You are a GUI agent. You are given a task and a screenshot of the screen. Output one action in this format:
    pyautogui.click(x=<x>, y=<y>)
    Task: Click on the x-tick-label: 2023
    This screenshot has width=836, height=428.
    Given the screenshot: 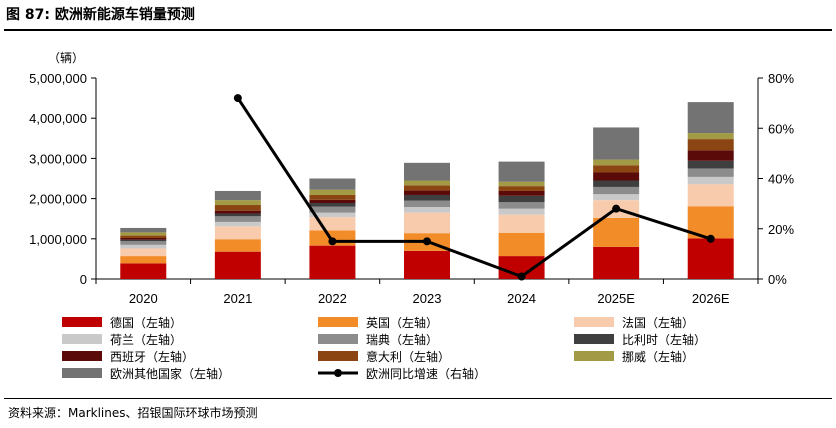 What is the action you would take?
    pyautogui.click(x=427, y=298)
    